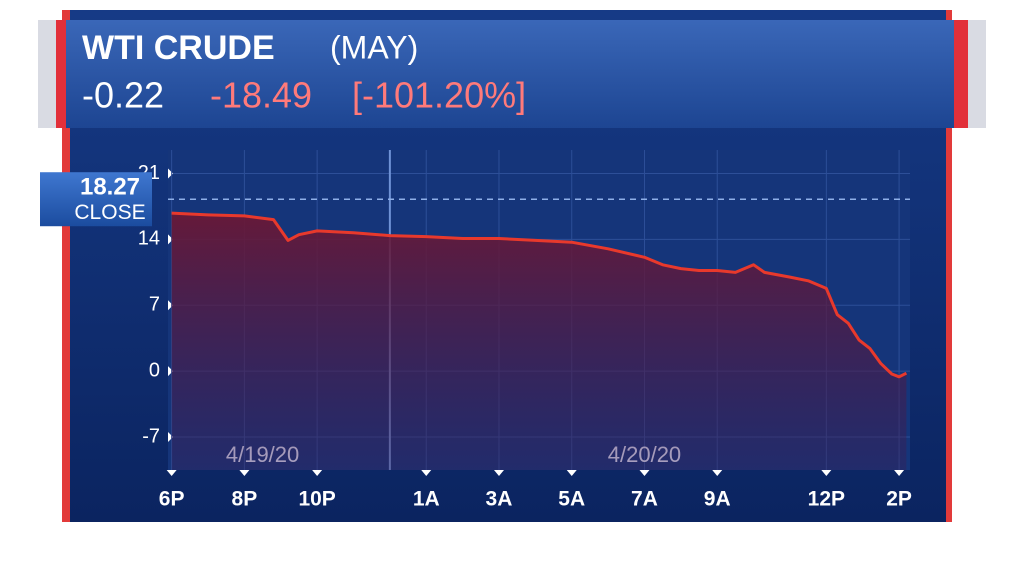 The width and height of the screenshot is (1024, 576). What do you see at coordinates (439, 95) in the screenshot?
I see `percent-change: [-101.20%]` at bounding box center [439, 95].